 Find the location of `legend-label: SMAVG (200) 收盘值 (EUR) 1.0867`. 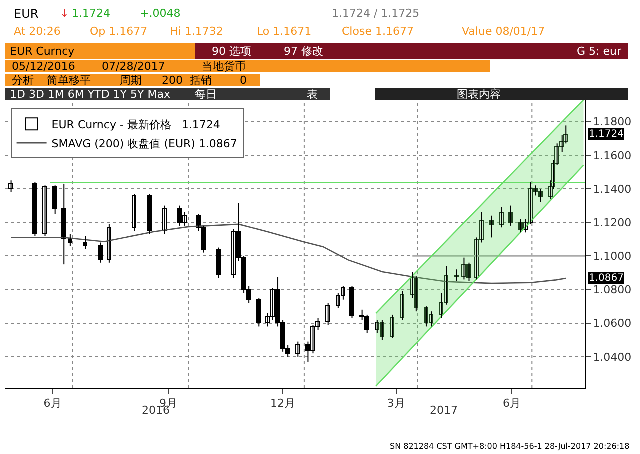

legend-label: SMAVG (200) 收盘值 (EUR) 1.0867 is located at coordinates (145, 143).